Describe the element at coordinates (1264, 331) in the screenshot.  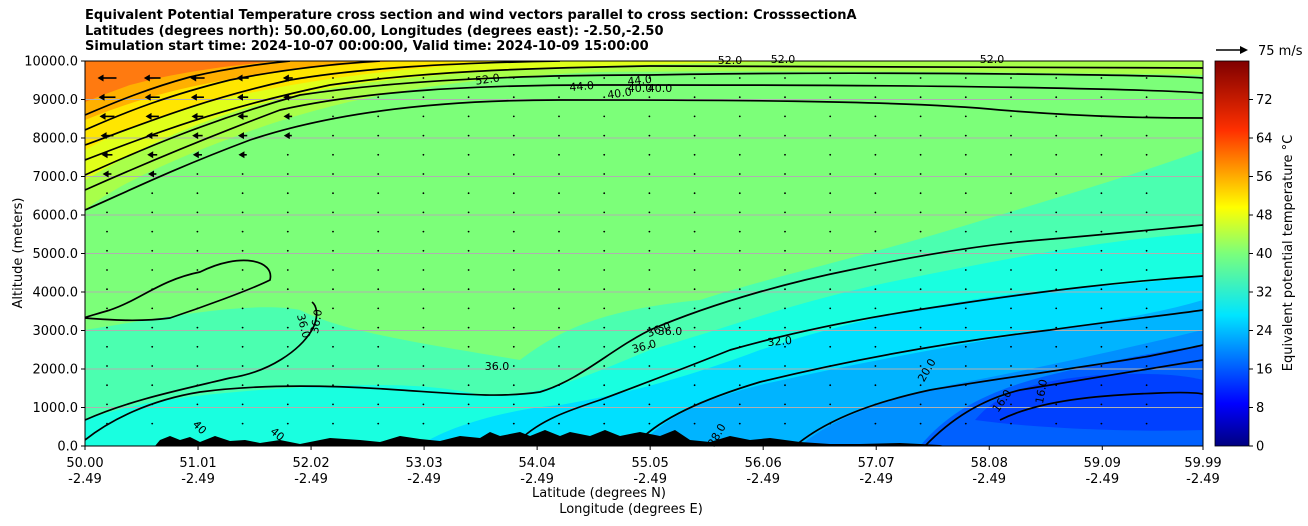
I see `colorbar-tick-label: 24` at that location.